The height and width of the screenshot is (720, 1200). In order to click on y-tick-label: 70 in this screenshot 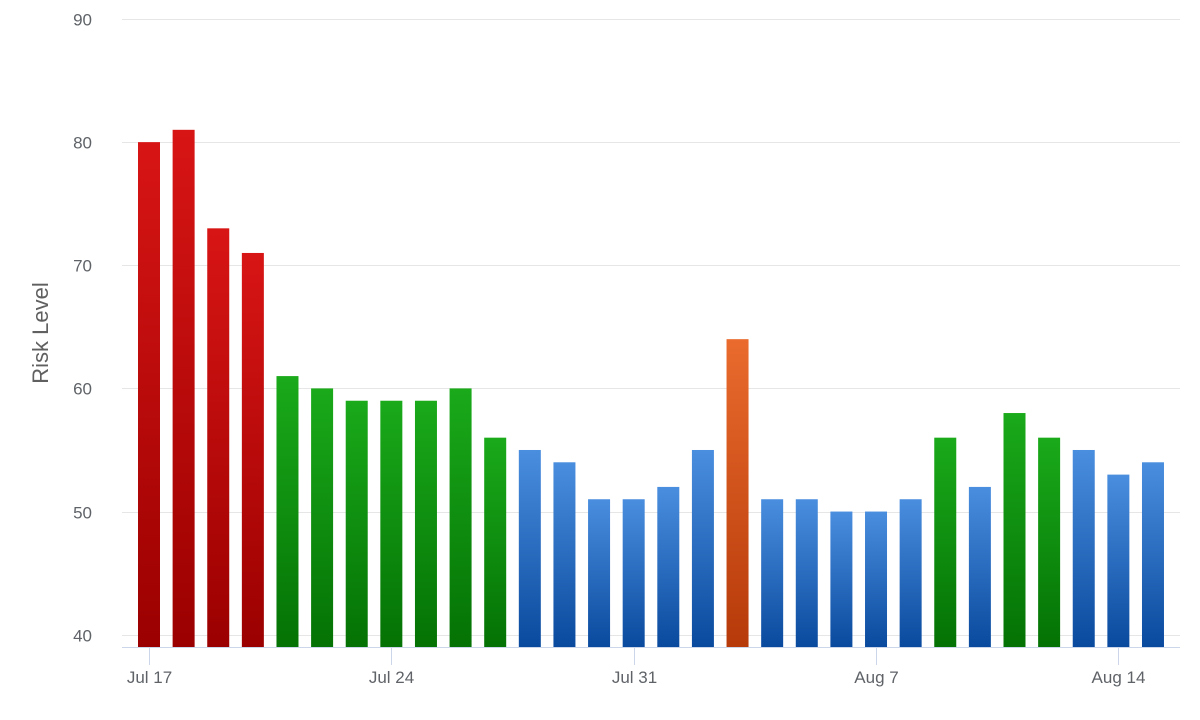, I will do `click(82, 266)`.